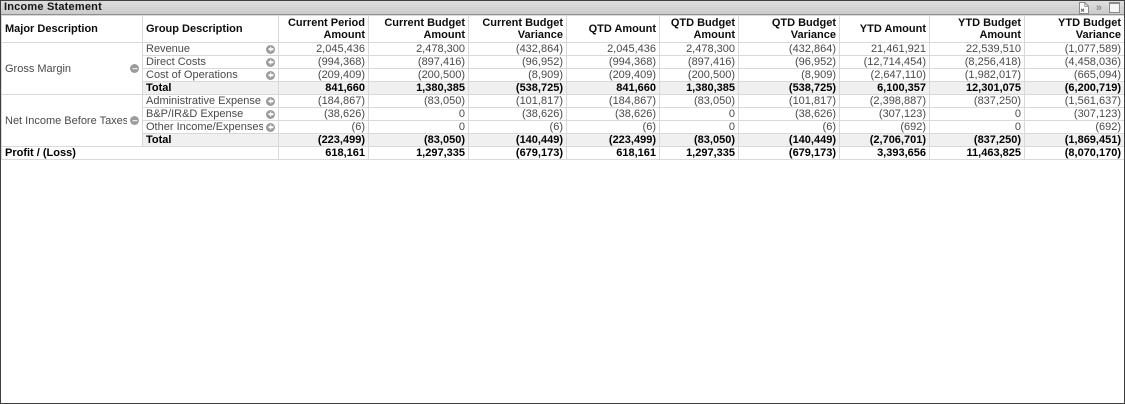 This screenshot has height=404, width=1125. I want to click on group-cell-bp-ird-expense: B&P/IR&D Expense, so click(210, 114).